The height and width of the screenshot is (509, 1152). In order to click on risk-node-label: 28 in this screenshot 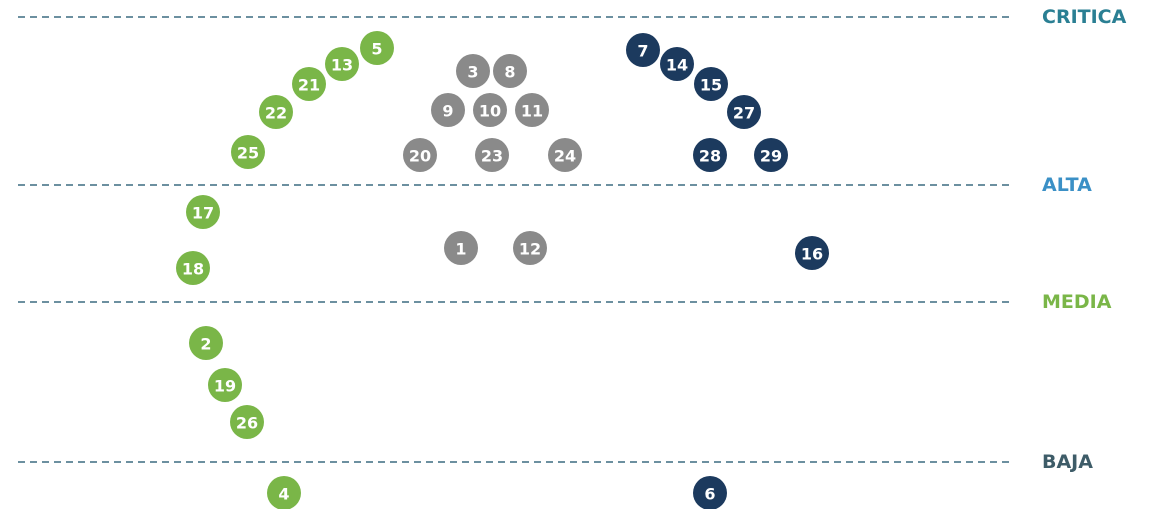, I will do `click(710, 156)`.